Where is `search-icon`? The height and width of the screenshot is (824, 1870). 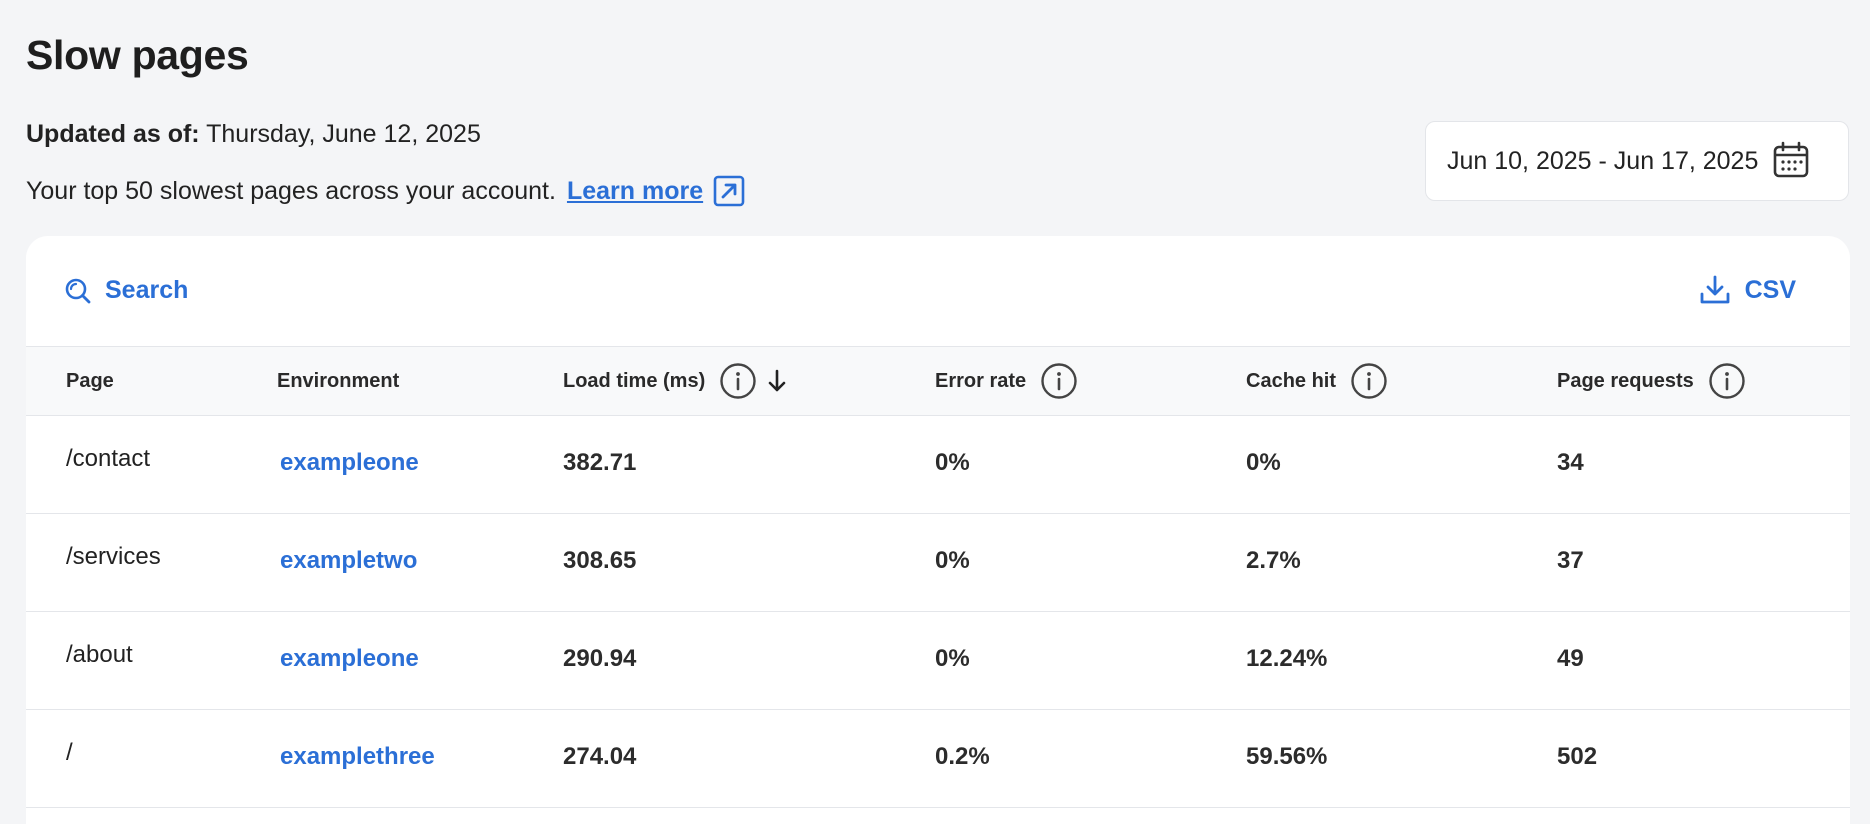 search-icon is located at coordinates (78, 290).